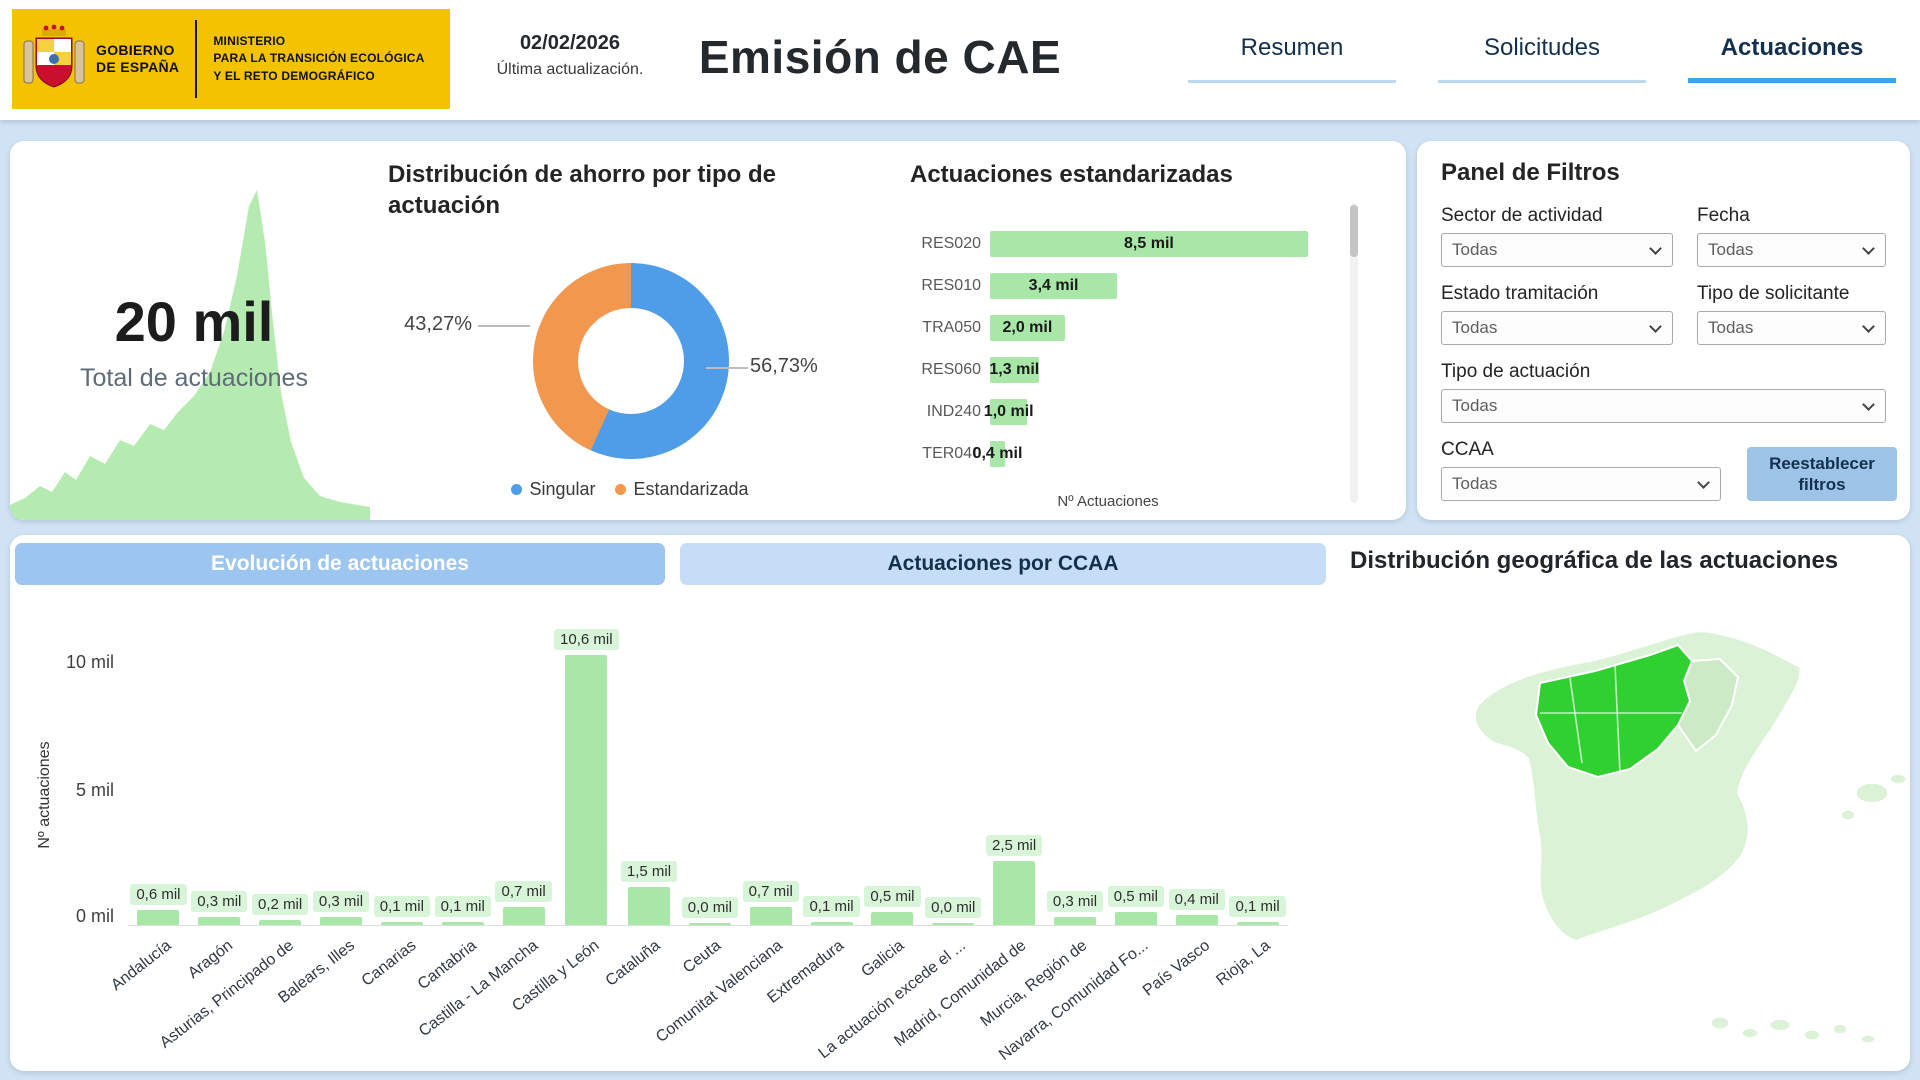 The height and width of the screenshot is (1080, 1920). What do you see at coordinates (1665, 825) in the screenshot?
I see `spain-map` at bounding box center [1665, 825].